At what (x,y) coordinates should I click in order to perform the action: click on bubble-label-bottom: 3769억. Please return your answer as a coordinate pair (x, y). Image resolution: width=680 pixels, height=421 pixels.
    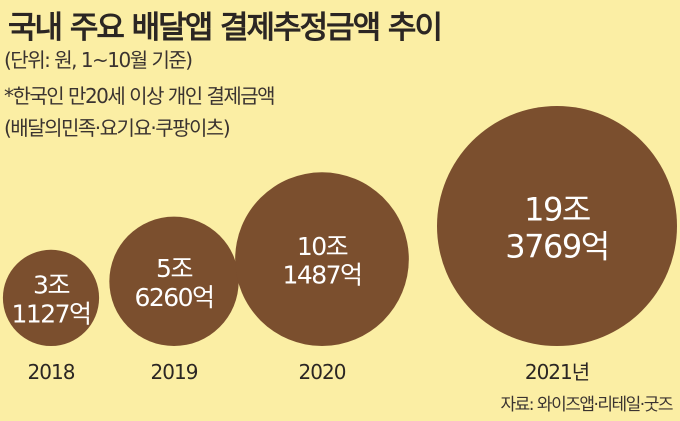
    Looking at the image, I should click on (556, 246).